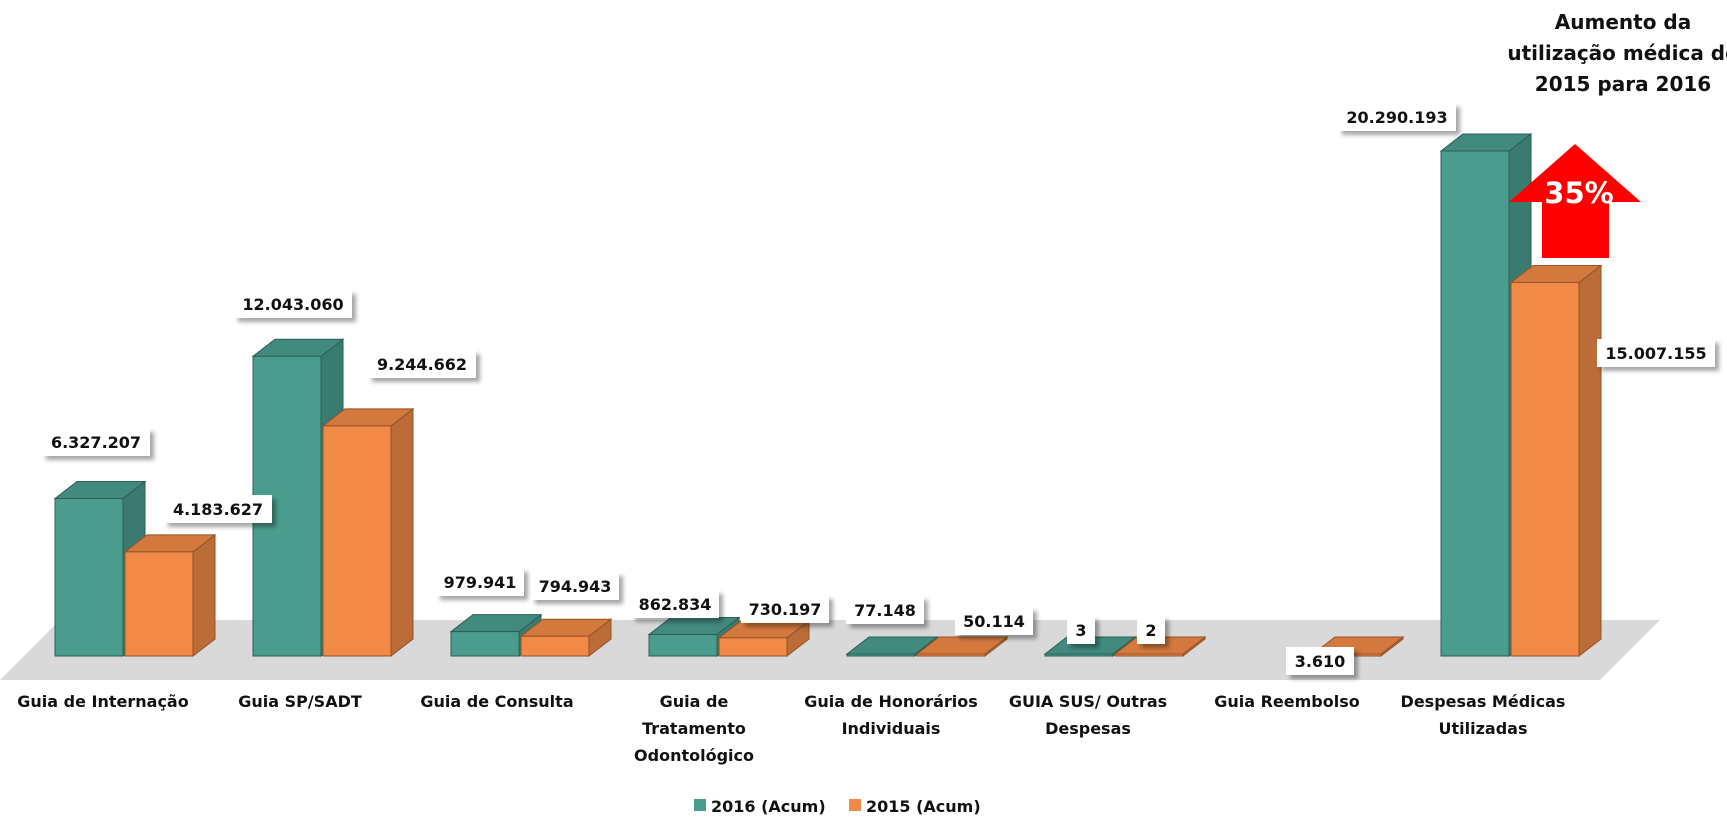  I want to click on data-label-2015-4-text: 50.114, so click(994, 621).